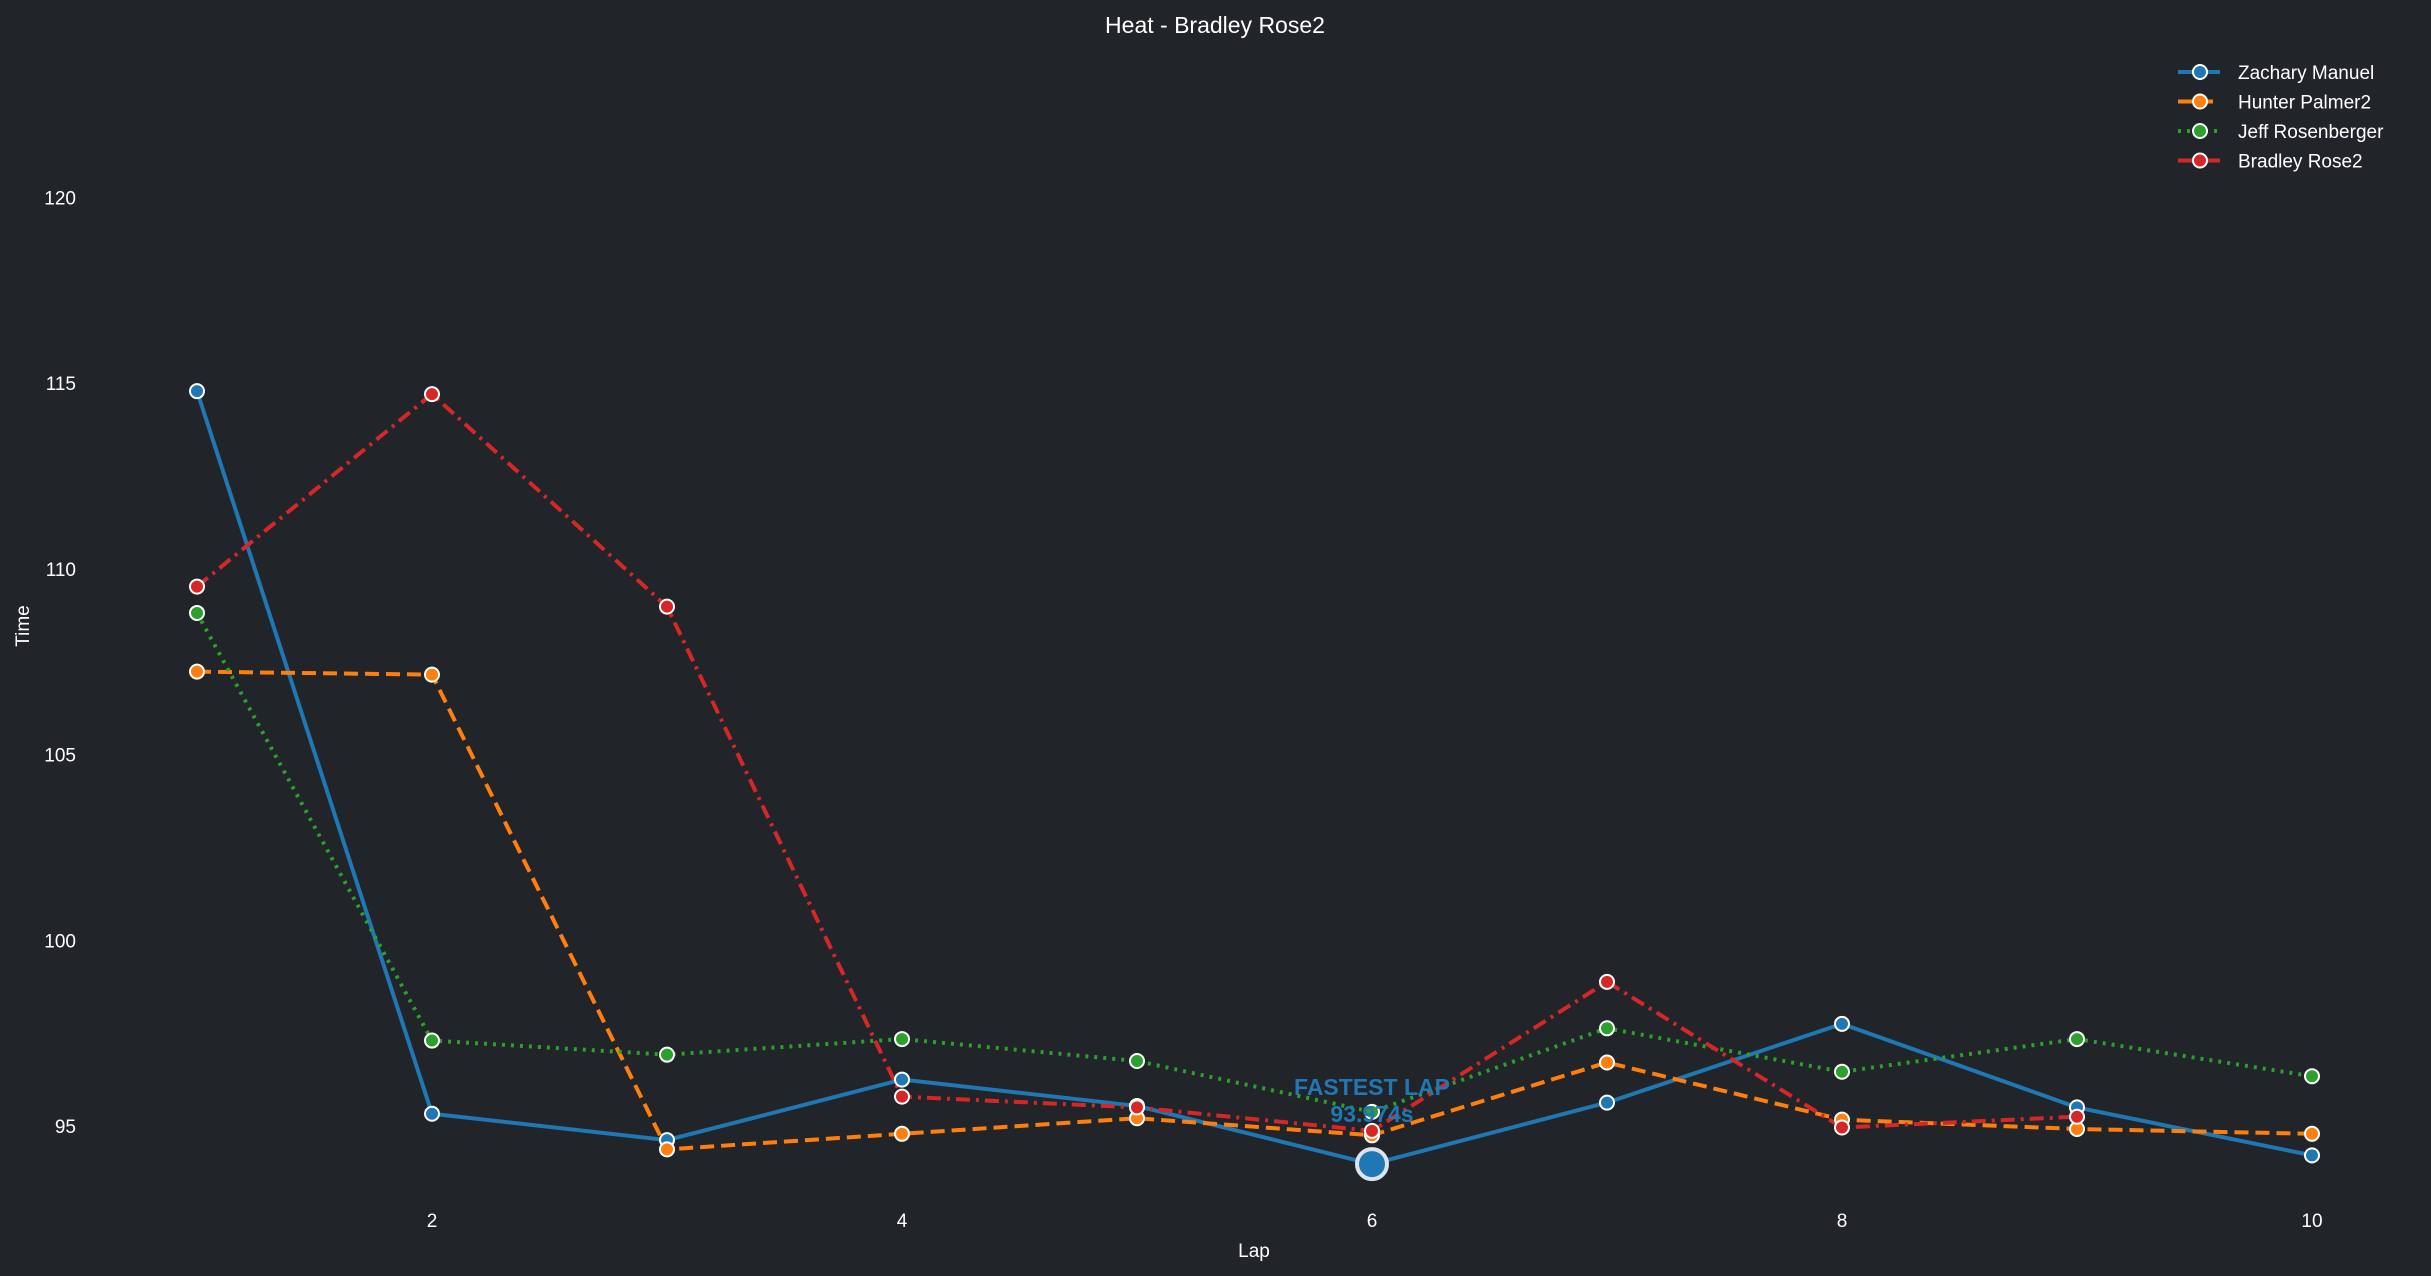 The height and width of the screenshot is (1276, 2431). I want to click on y-tick-label: 115, so click(61, 384).